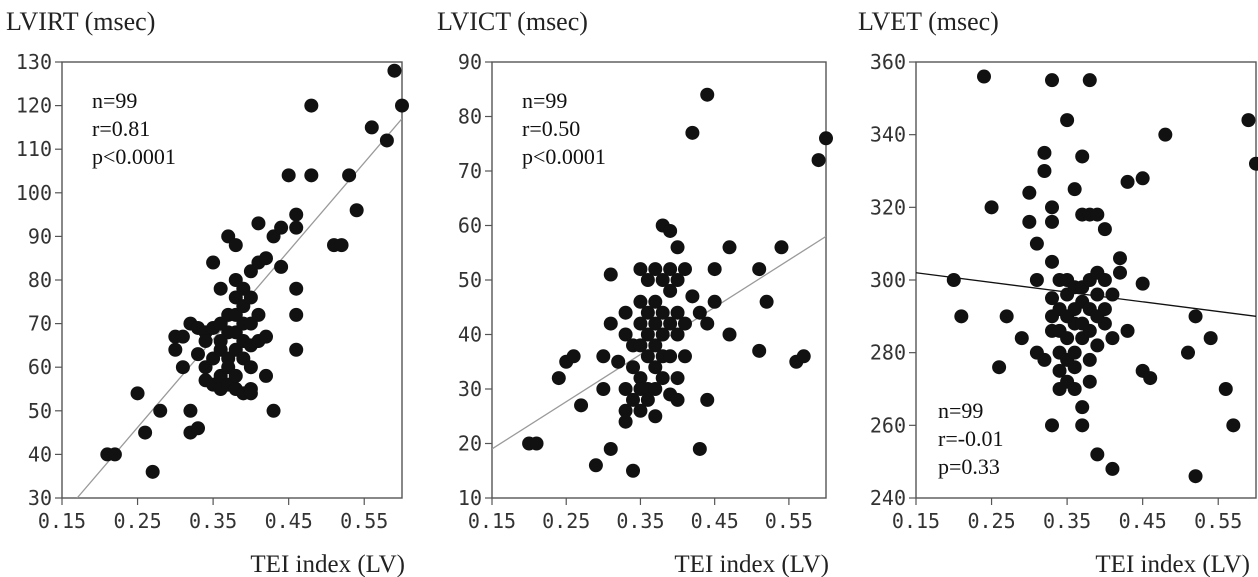 The height and width of the screenshot is (577, 1258). What do you see at coordinates (470, 226) in the screenshot?
I see `y-tick-label: 60` at bounding box center [470, 226].